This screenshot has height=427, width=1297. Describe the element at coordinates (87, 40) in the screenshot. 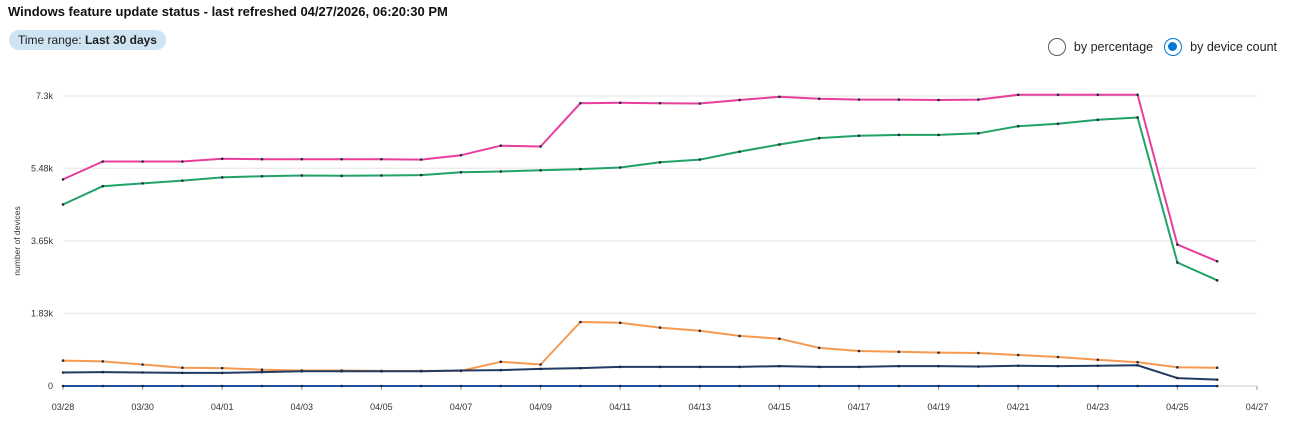

I see `time-range-filter: Time range: Last 30 days` at that location.